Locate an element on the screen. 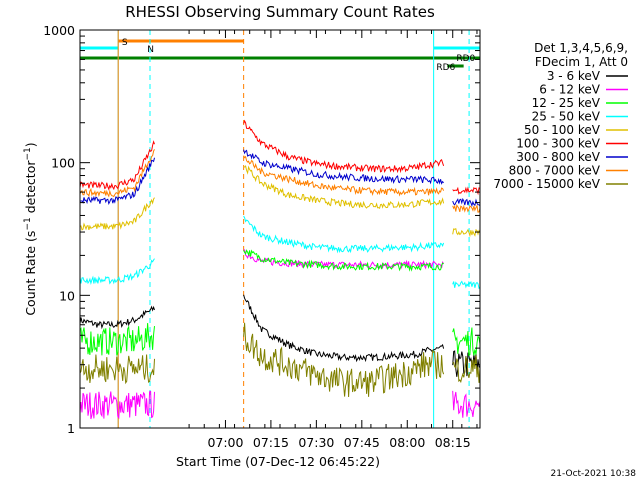  flag-label-0: S is located at coordinates (125, 43).